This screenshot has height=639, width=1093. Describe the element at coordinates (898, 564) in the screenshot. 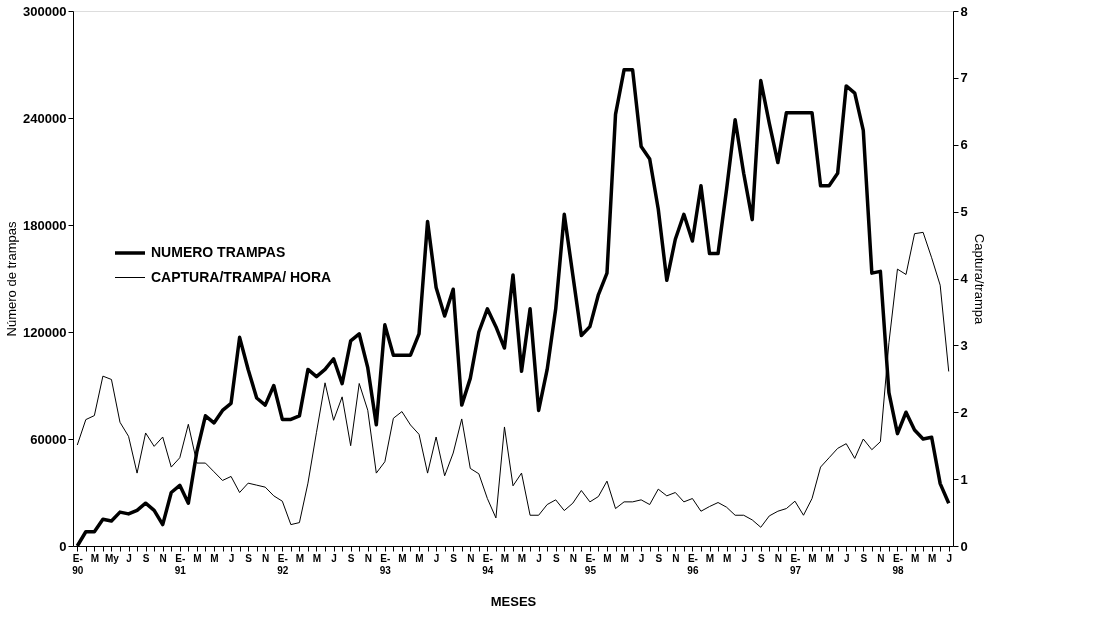

I see `x-tick-label: E- 98` at that location.